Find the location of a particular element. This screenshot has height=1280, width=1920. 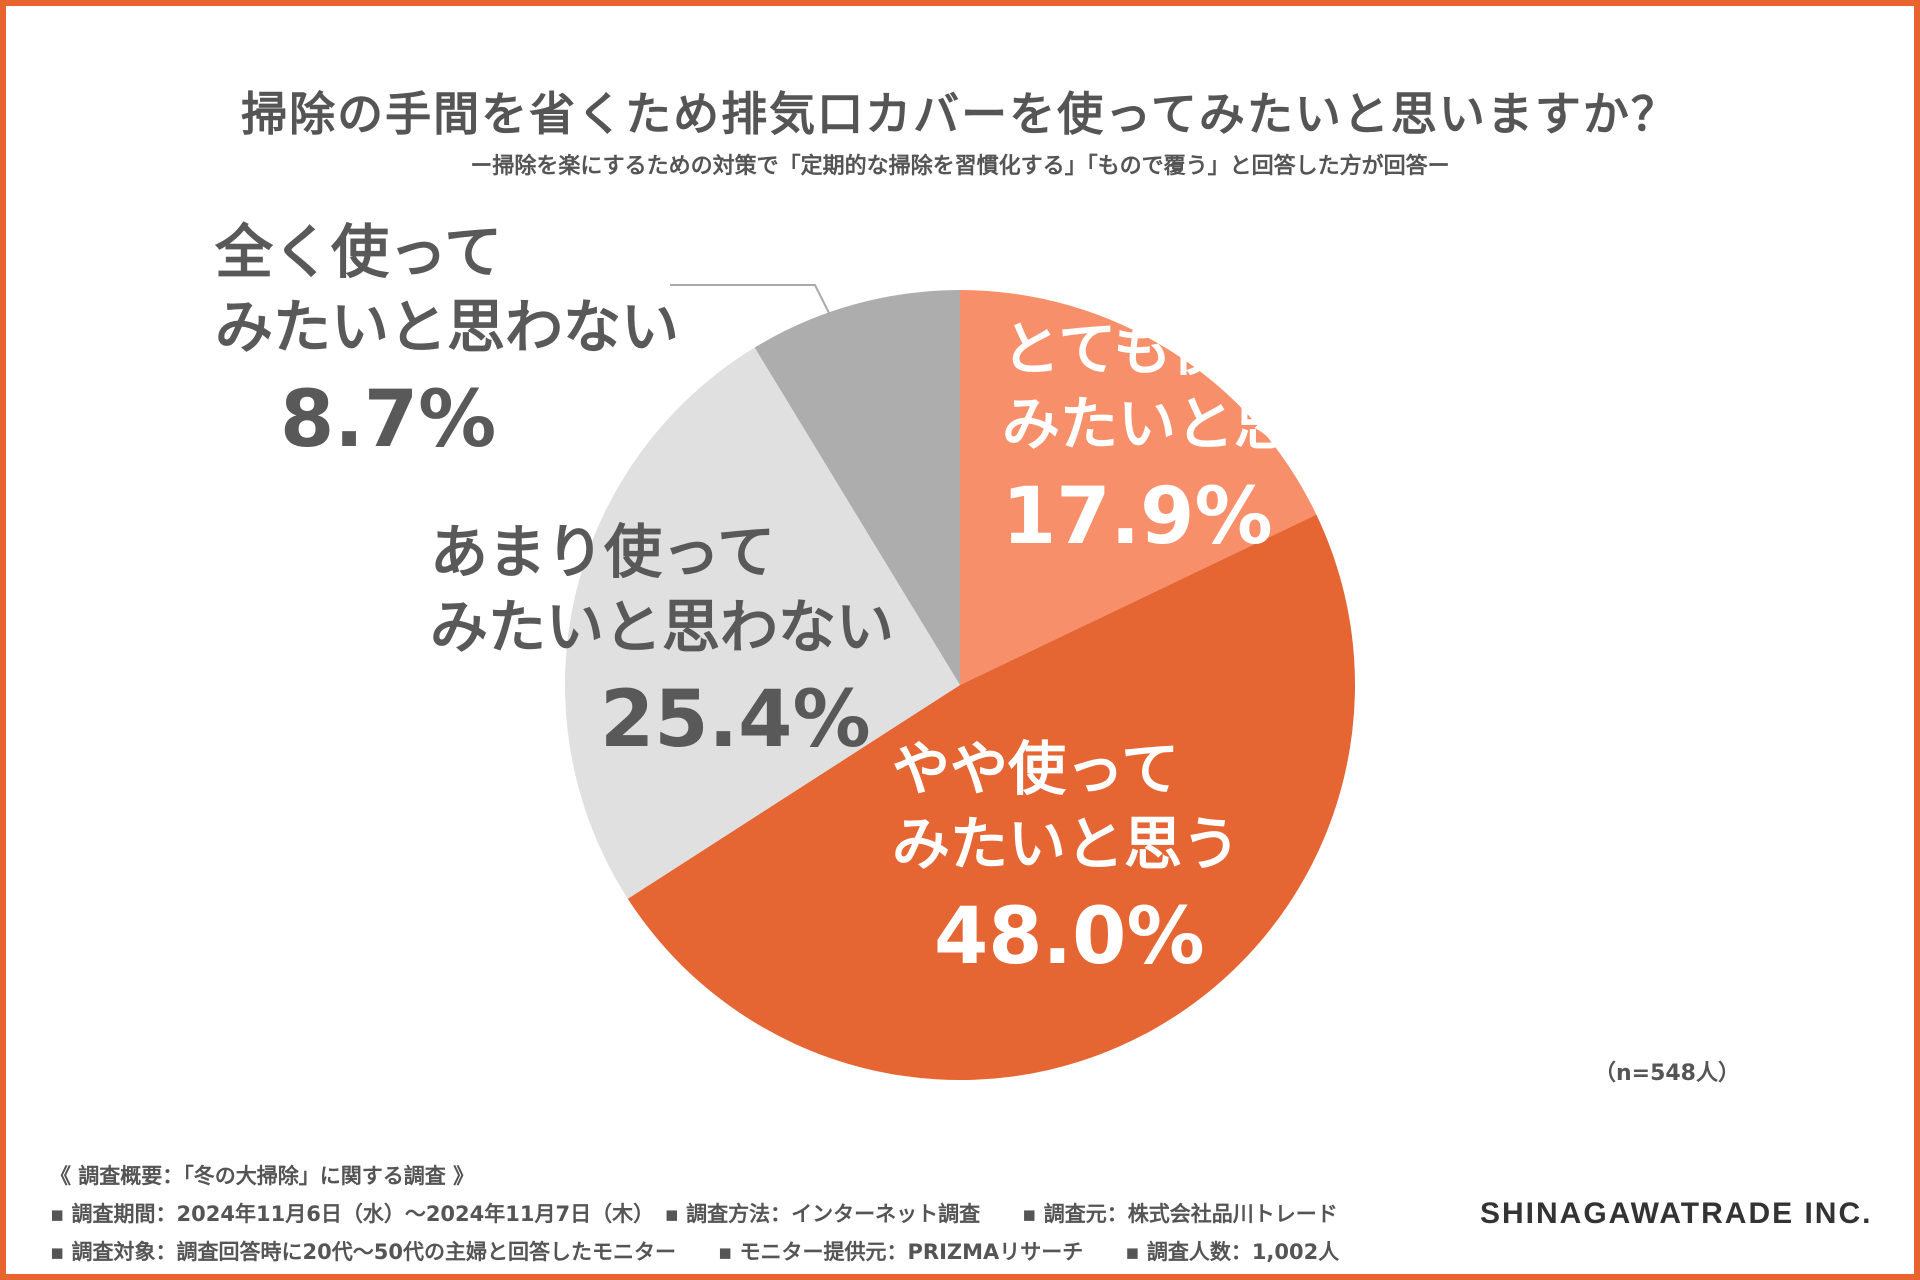

sample-size: （n=548人） is located at coordinates (1666, 1073).